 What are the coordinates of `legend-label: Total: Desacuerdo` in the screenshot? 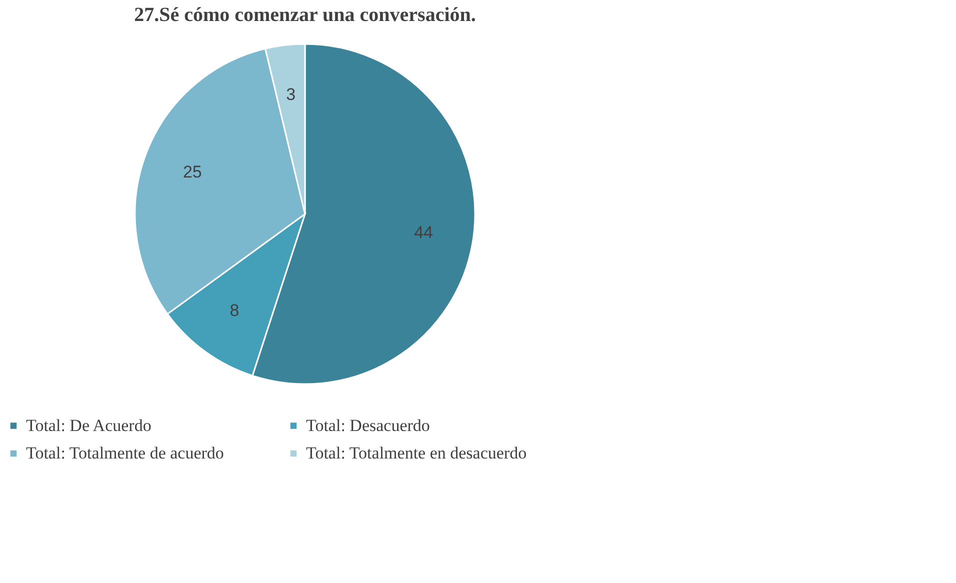 It's located at (368, 425).